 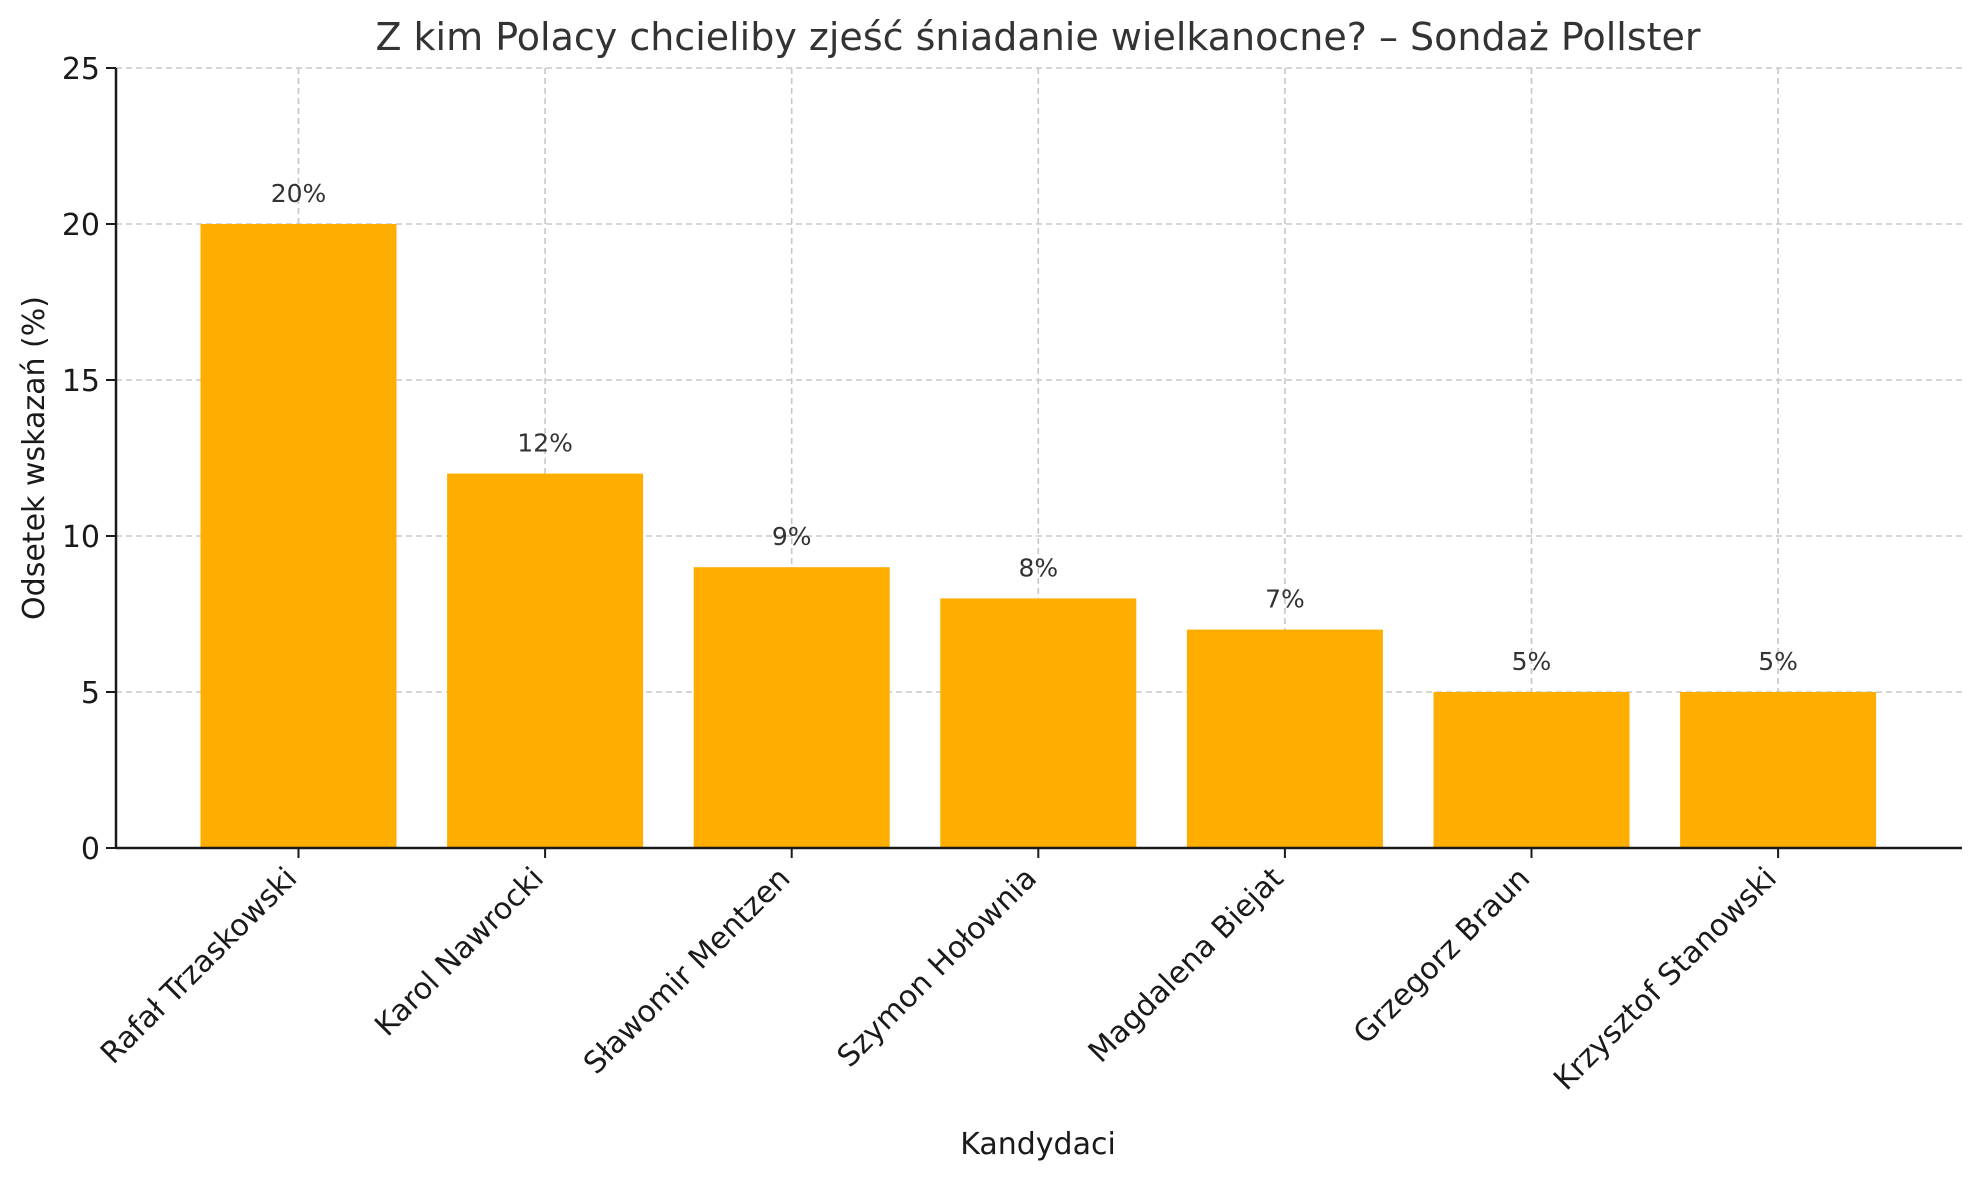 What do you see at coordinates (81, 69) in the screenshot?
I see `y-tick-label: 25` at bounding box center [81, 69].